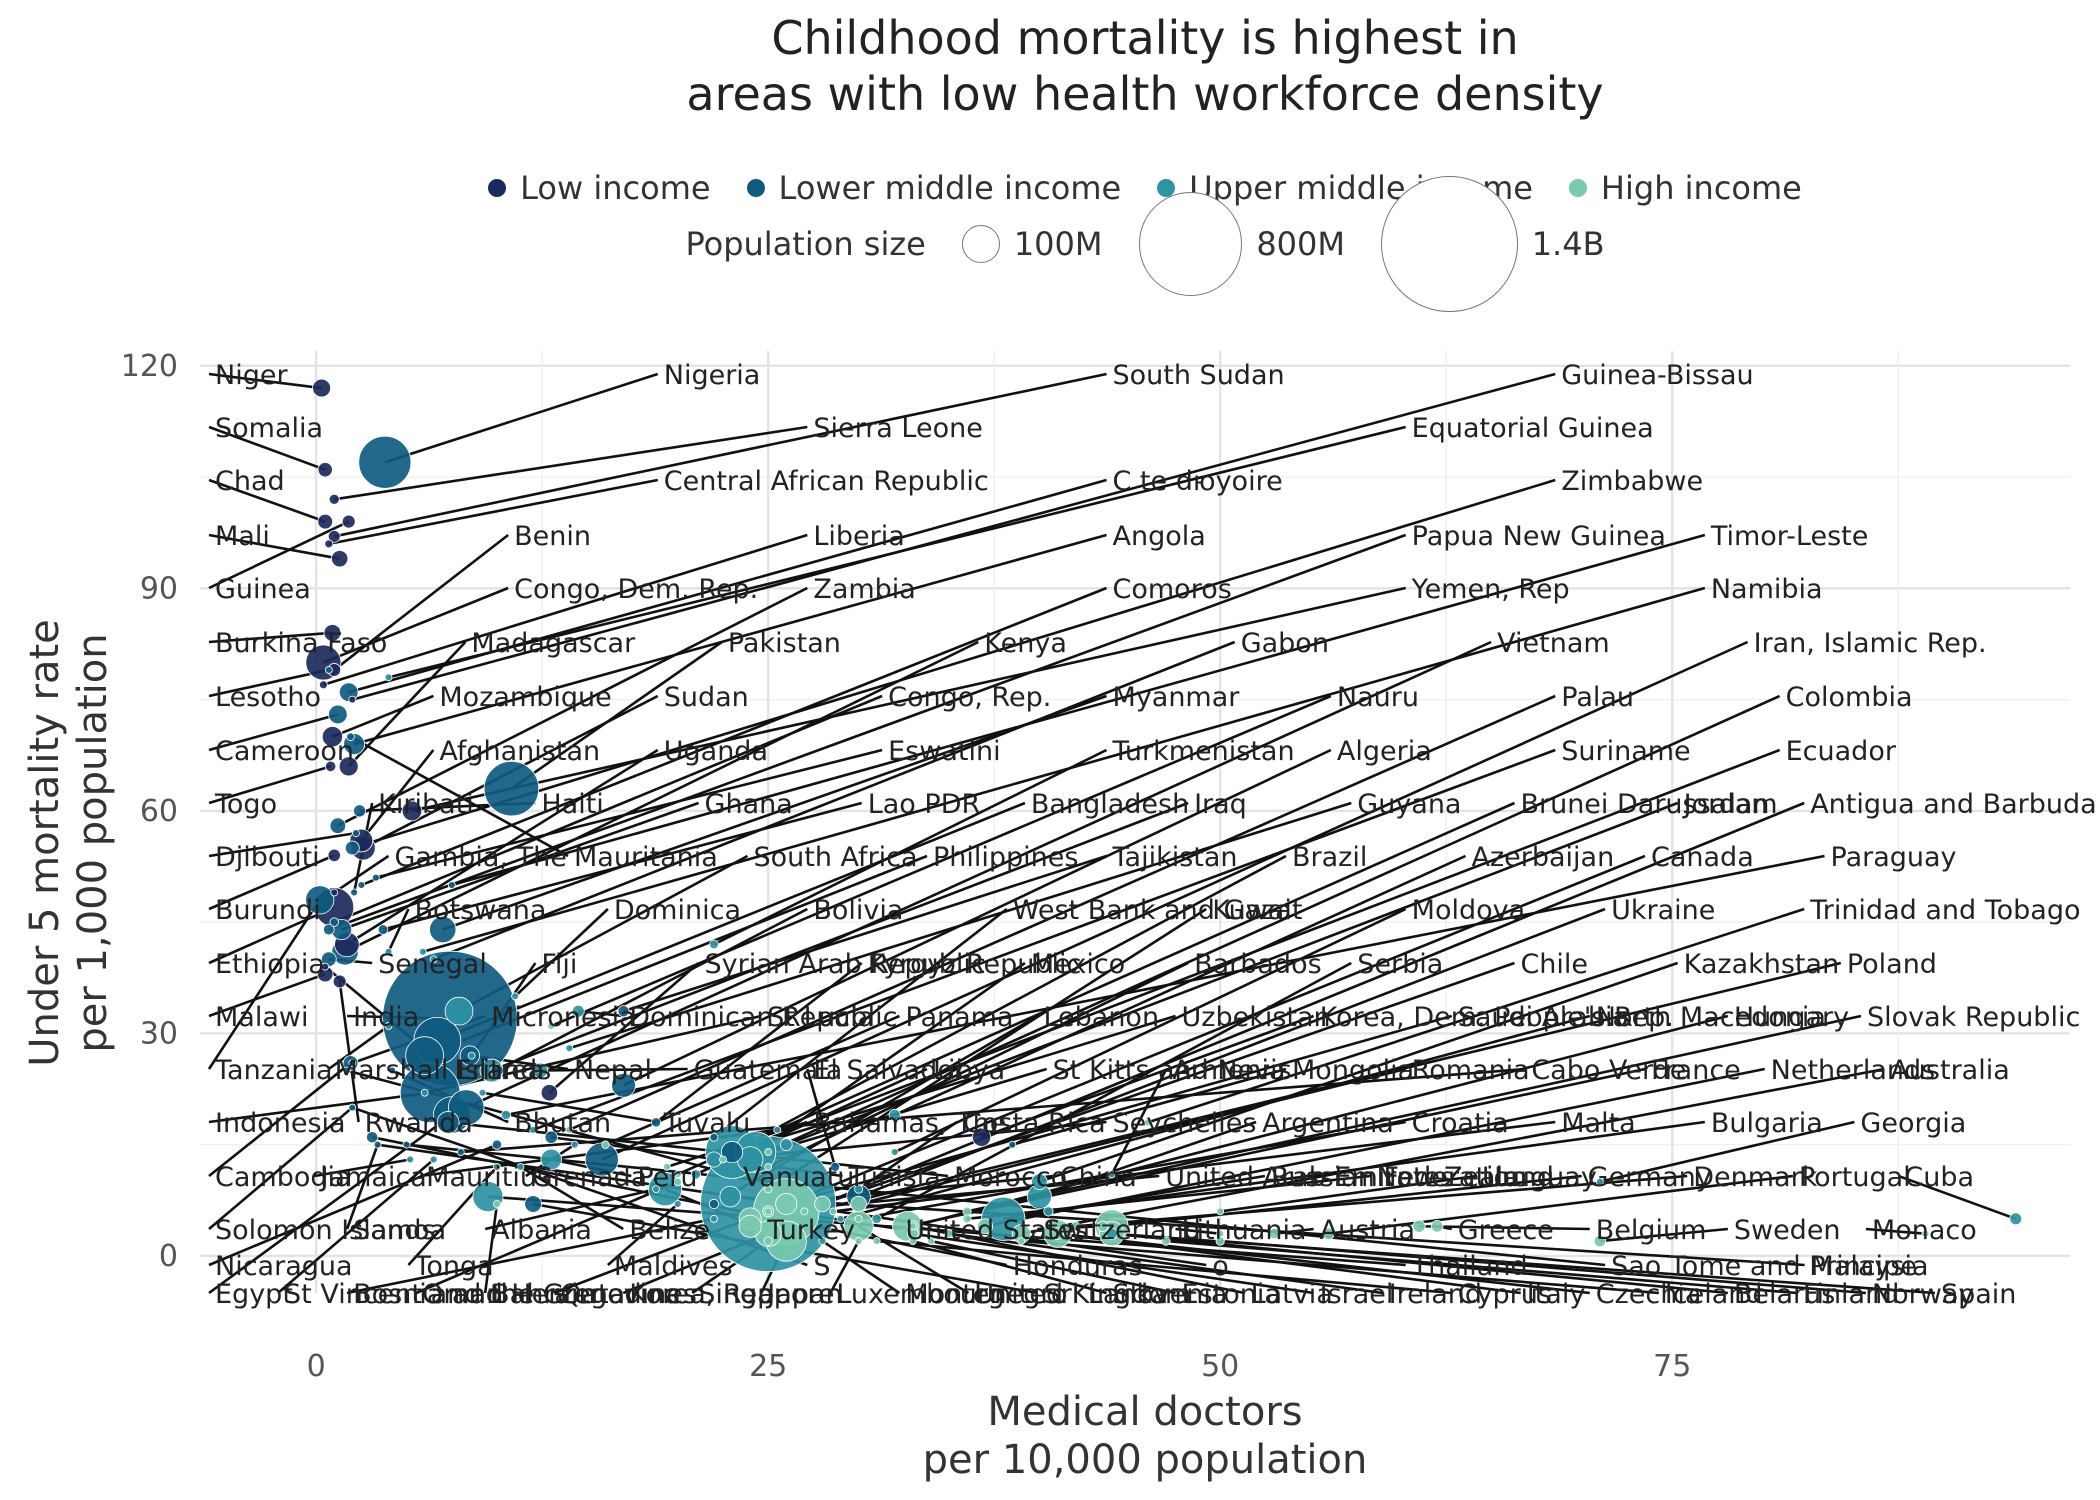  Describe the element at coordinates (614, 1069) in the screenshot. I see `leader-line-guatemala` at that location.